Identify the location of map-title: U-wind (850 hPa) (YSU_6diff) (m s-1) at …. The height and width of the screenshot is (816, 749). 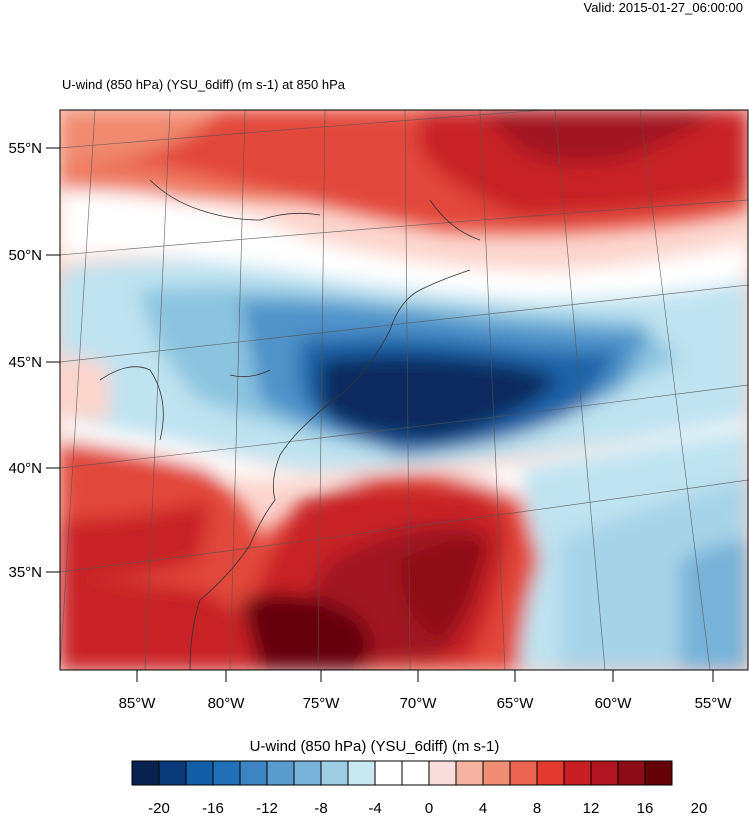
(203, 84).